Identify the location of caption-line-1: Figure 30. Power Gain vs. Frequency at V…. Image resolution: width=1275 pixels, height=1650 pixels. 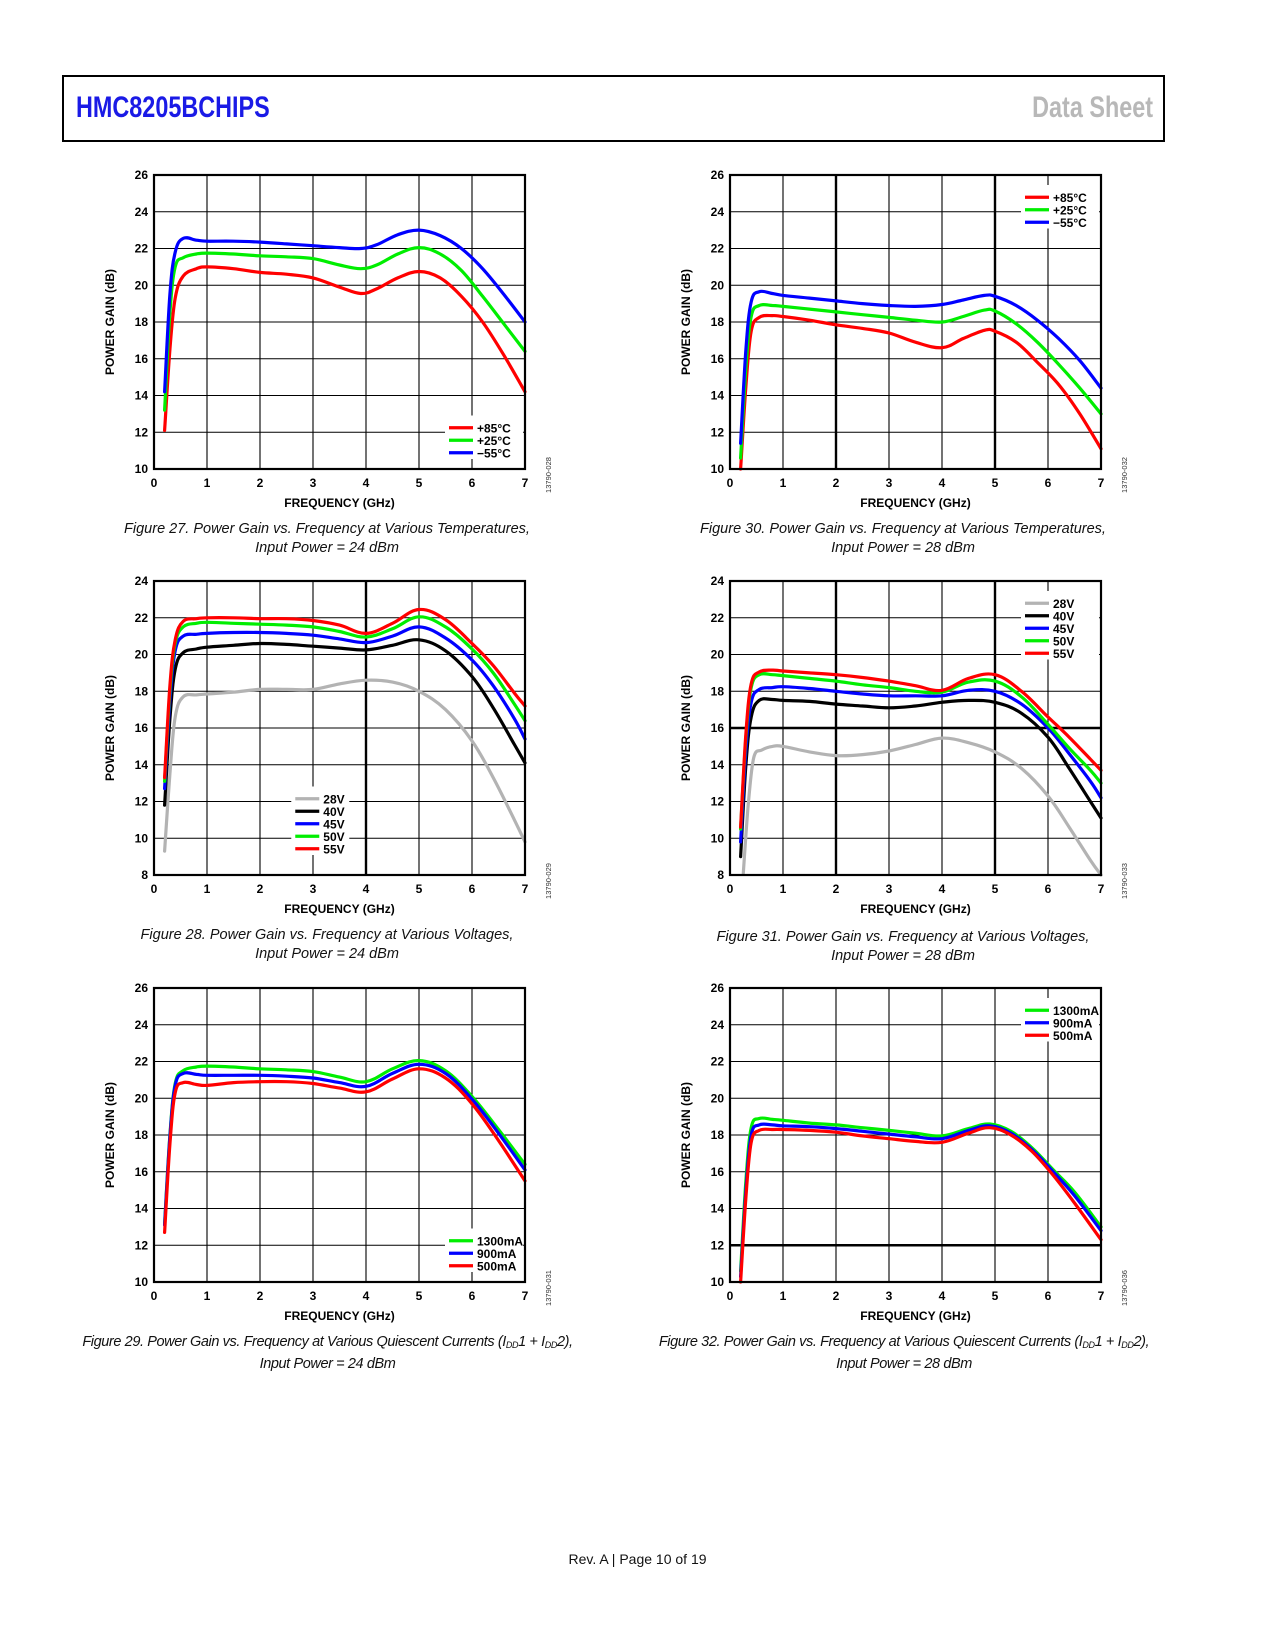
(903, 529).